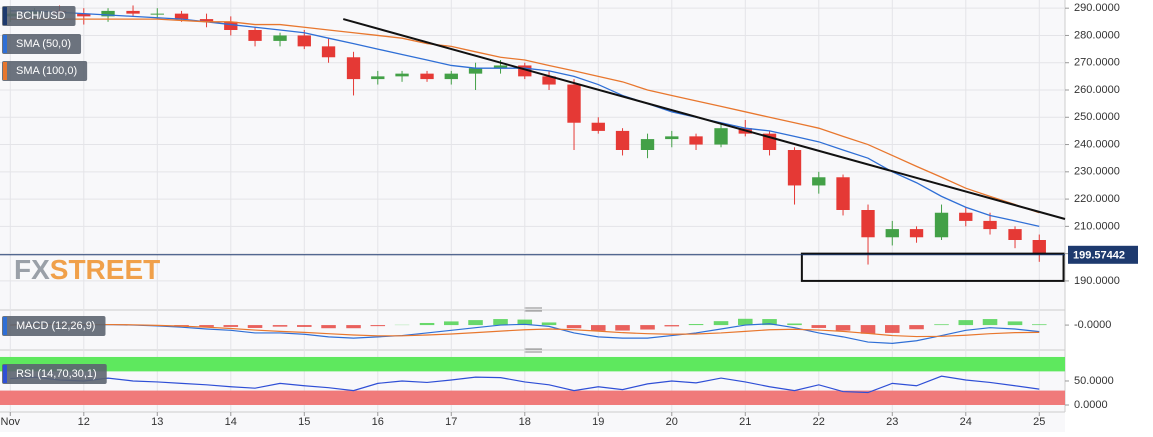 The image size is (1153, 437). What do you see at coordinates (525, 422) in the screenshot?
I see `x-tick-label: 18` at bounding box center [525, 422].